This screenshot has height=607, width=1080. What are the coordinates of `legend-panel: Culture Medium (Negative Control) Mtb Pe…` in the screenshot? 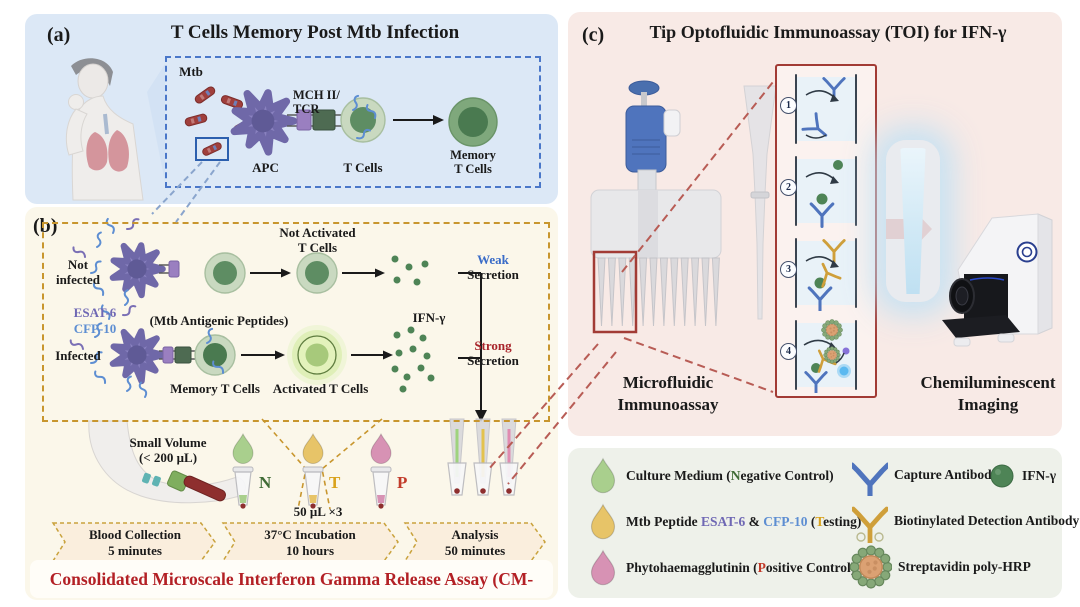 It's located at (823, 523).